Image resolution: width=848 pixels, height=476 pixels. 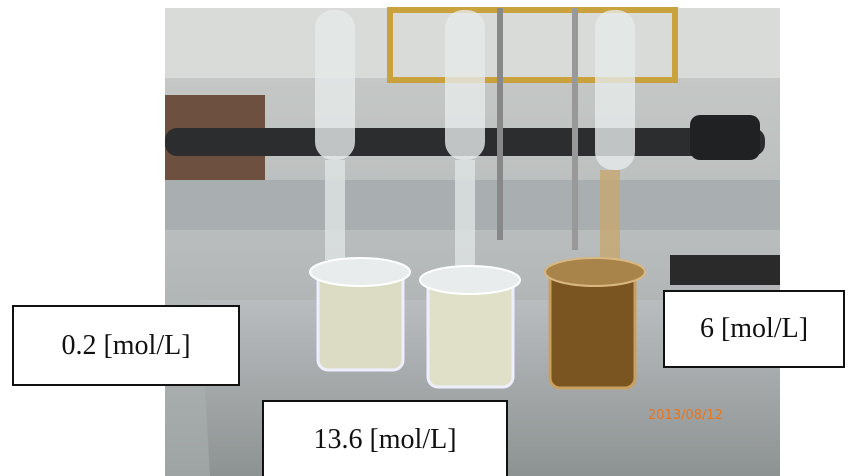 I want to click on date-stamp: 2013/08/12, so click(x=685, y=415).